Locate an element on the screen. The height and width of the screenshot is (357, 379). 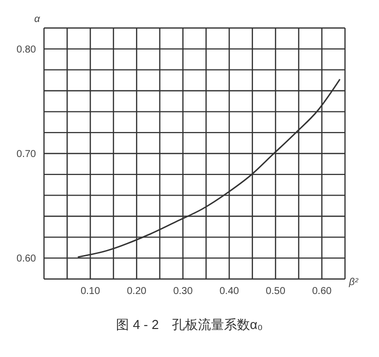
y-axis-title: α is located at coordinates (37, 19).